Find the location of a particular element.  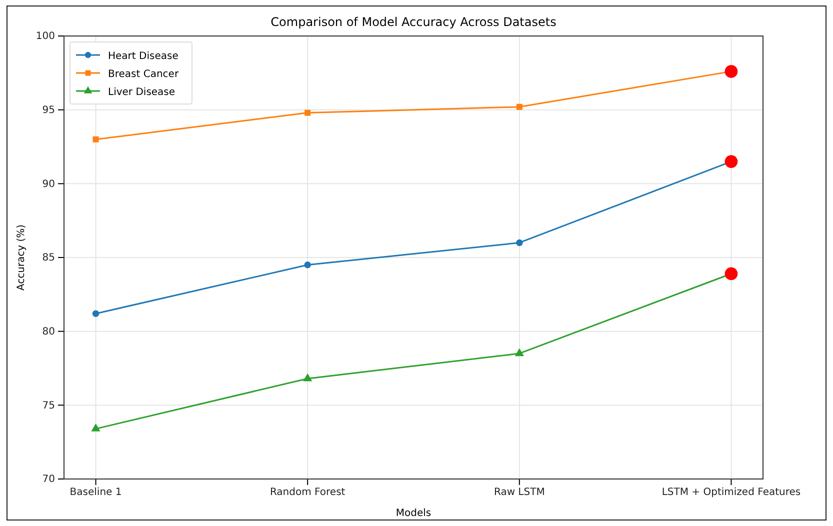

y-tick-label: 80 is located at coordinates (48, 332).